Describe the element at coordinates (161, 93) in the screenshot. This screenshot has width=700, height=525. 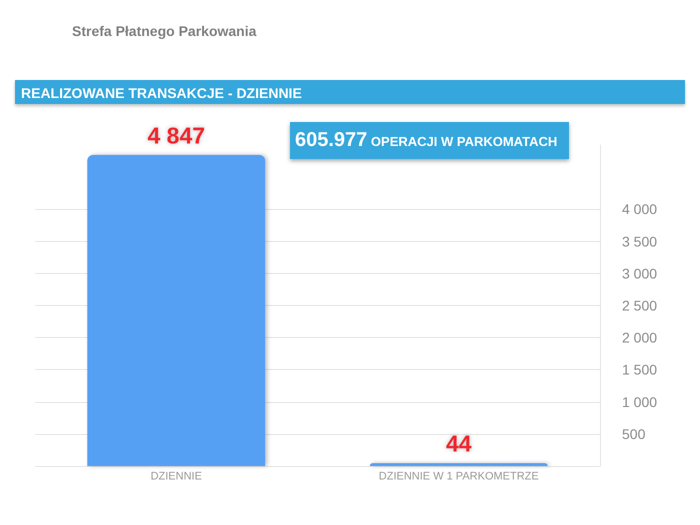
I see `chart-title: REALIZOWANE TRANSAKCJE - DZIENNIE` at that location.